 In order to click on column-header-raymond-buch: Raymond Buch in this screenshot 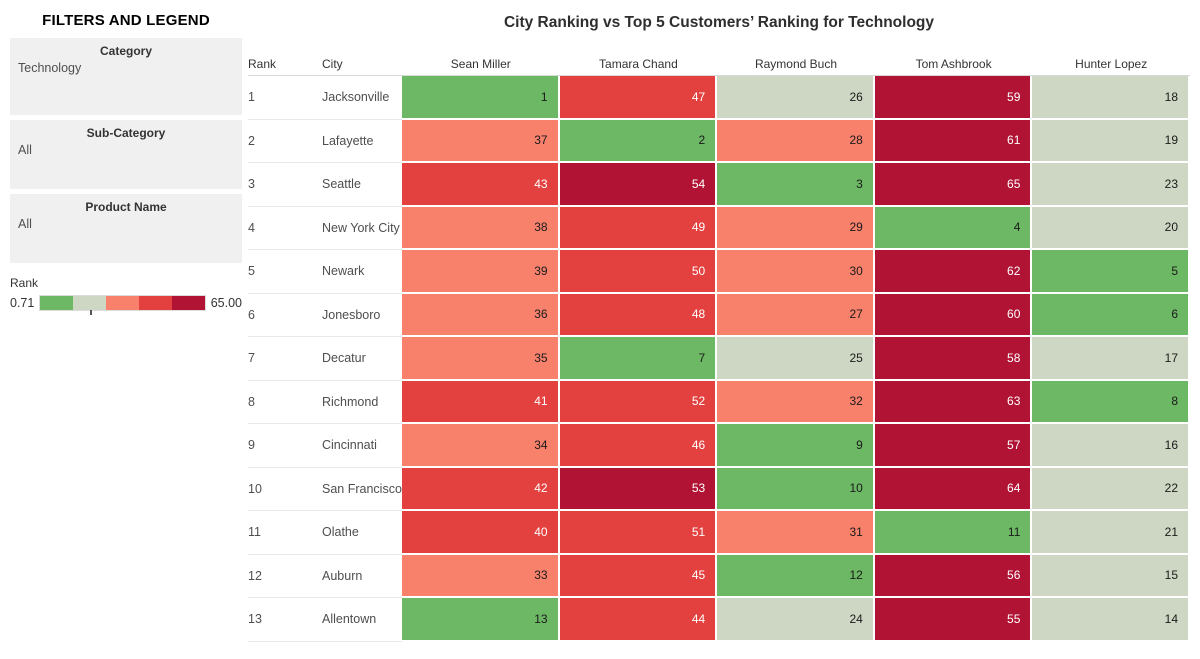, I will do `click(796, 66)`.